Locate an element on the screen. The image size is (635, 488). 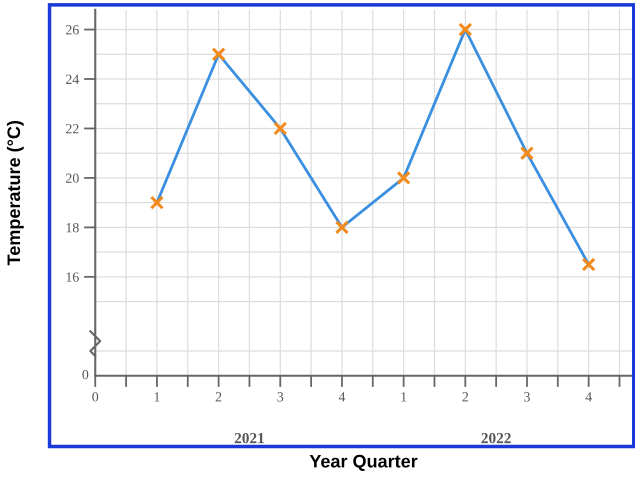
text: 2021 is located at coordinates (249, 438).